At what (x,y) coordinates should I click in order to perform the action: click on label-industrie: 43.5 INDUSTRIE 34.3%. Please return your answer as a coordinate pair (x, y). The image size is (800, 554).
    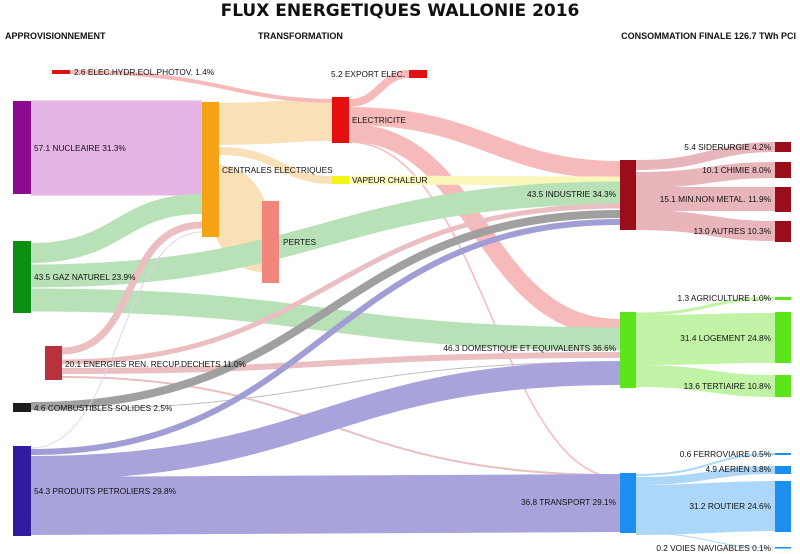
    Looking at the image, I should click on (572, 194).